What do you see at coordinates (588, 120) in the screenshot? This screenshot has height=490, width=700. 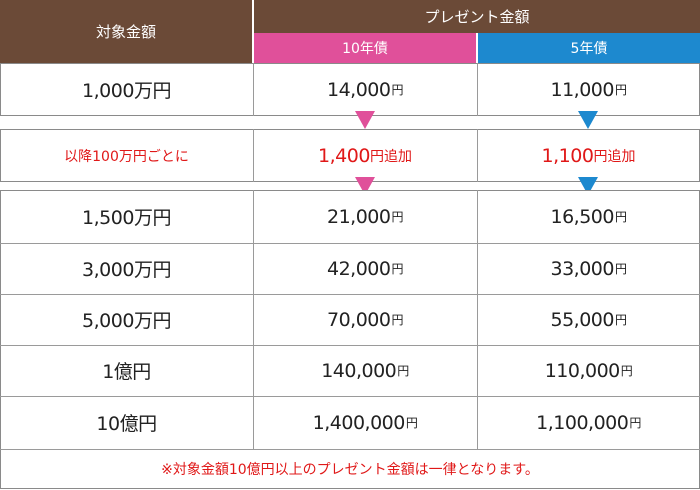 I see `arrow-down-5year-icon` at bounding box center [588, 120].